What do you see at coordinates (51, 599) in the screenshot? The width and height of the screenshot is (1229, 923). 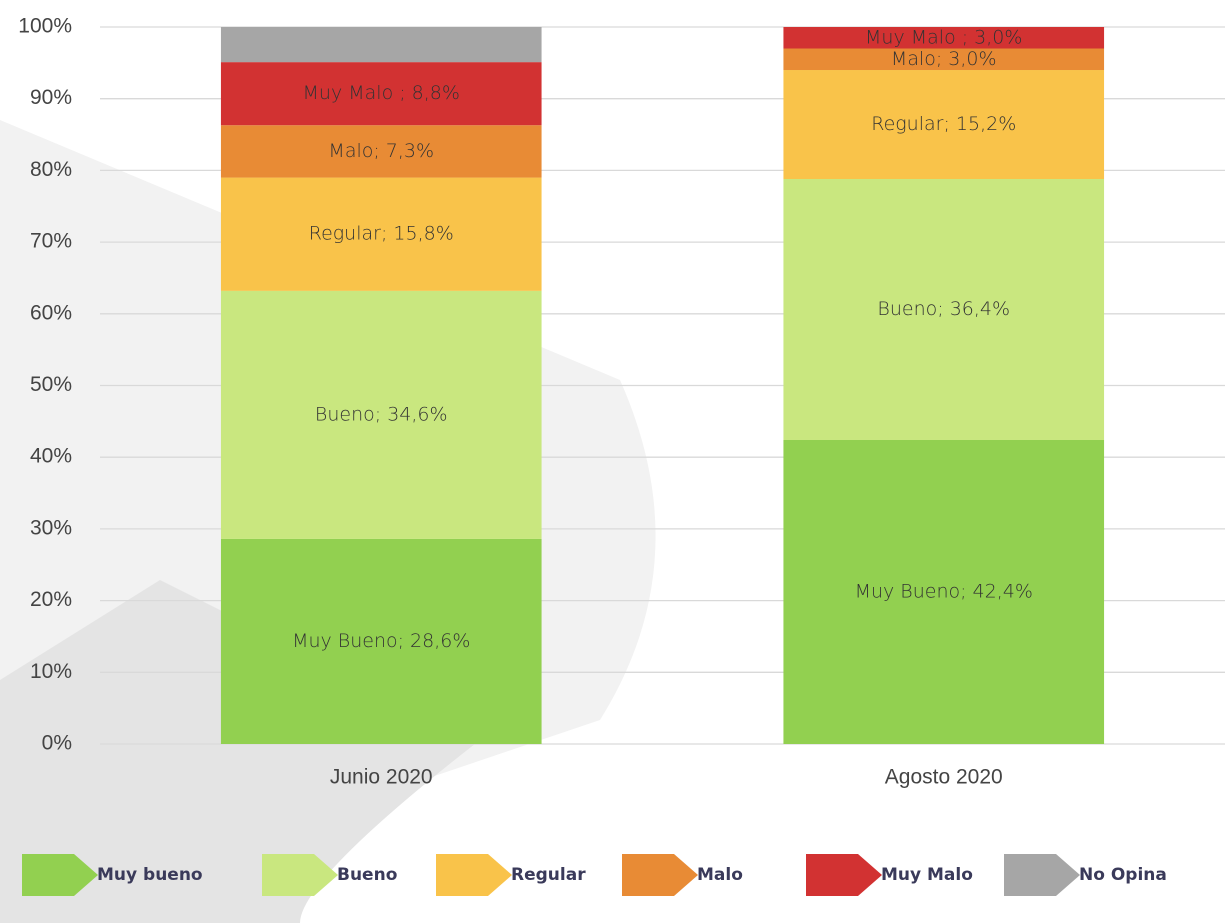 I see `y-tick-label: 20%` at bounding box center [51, 599].